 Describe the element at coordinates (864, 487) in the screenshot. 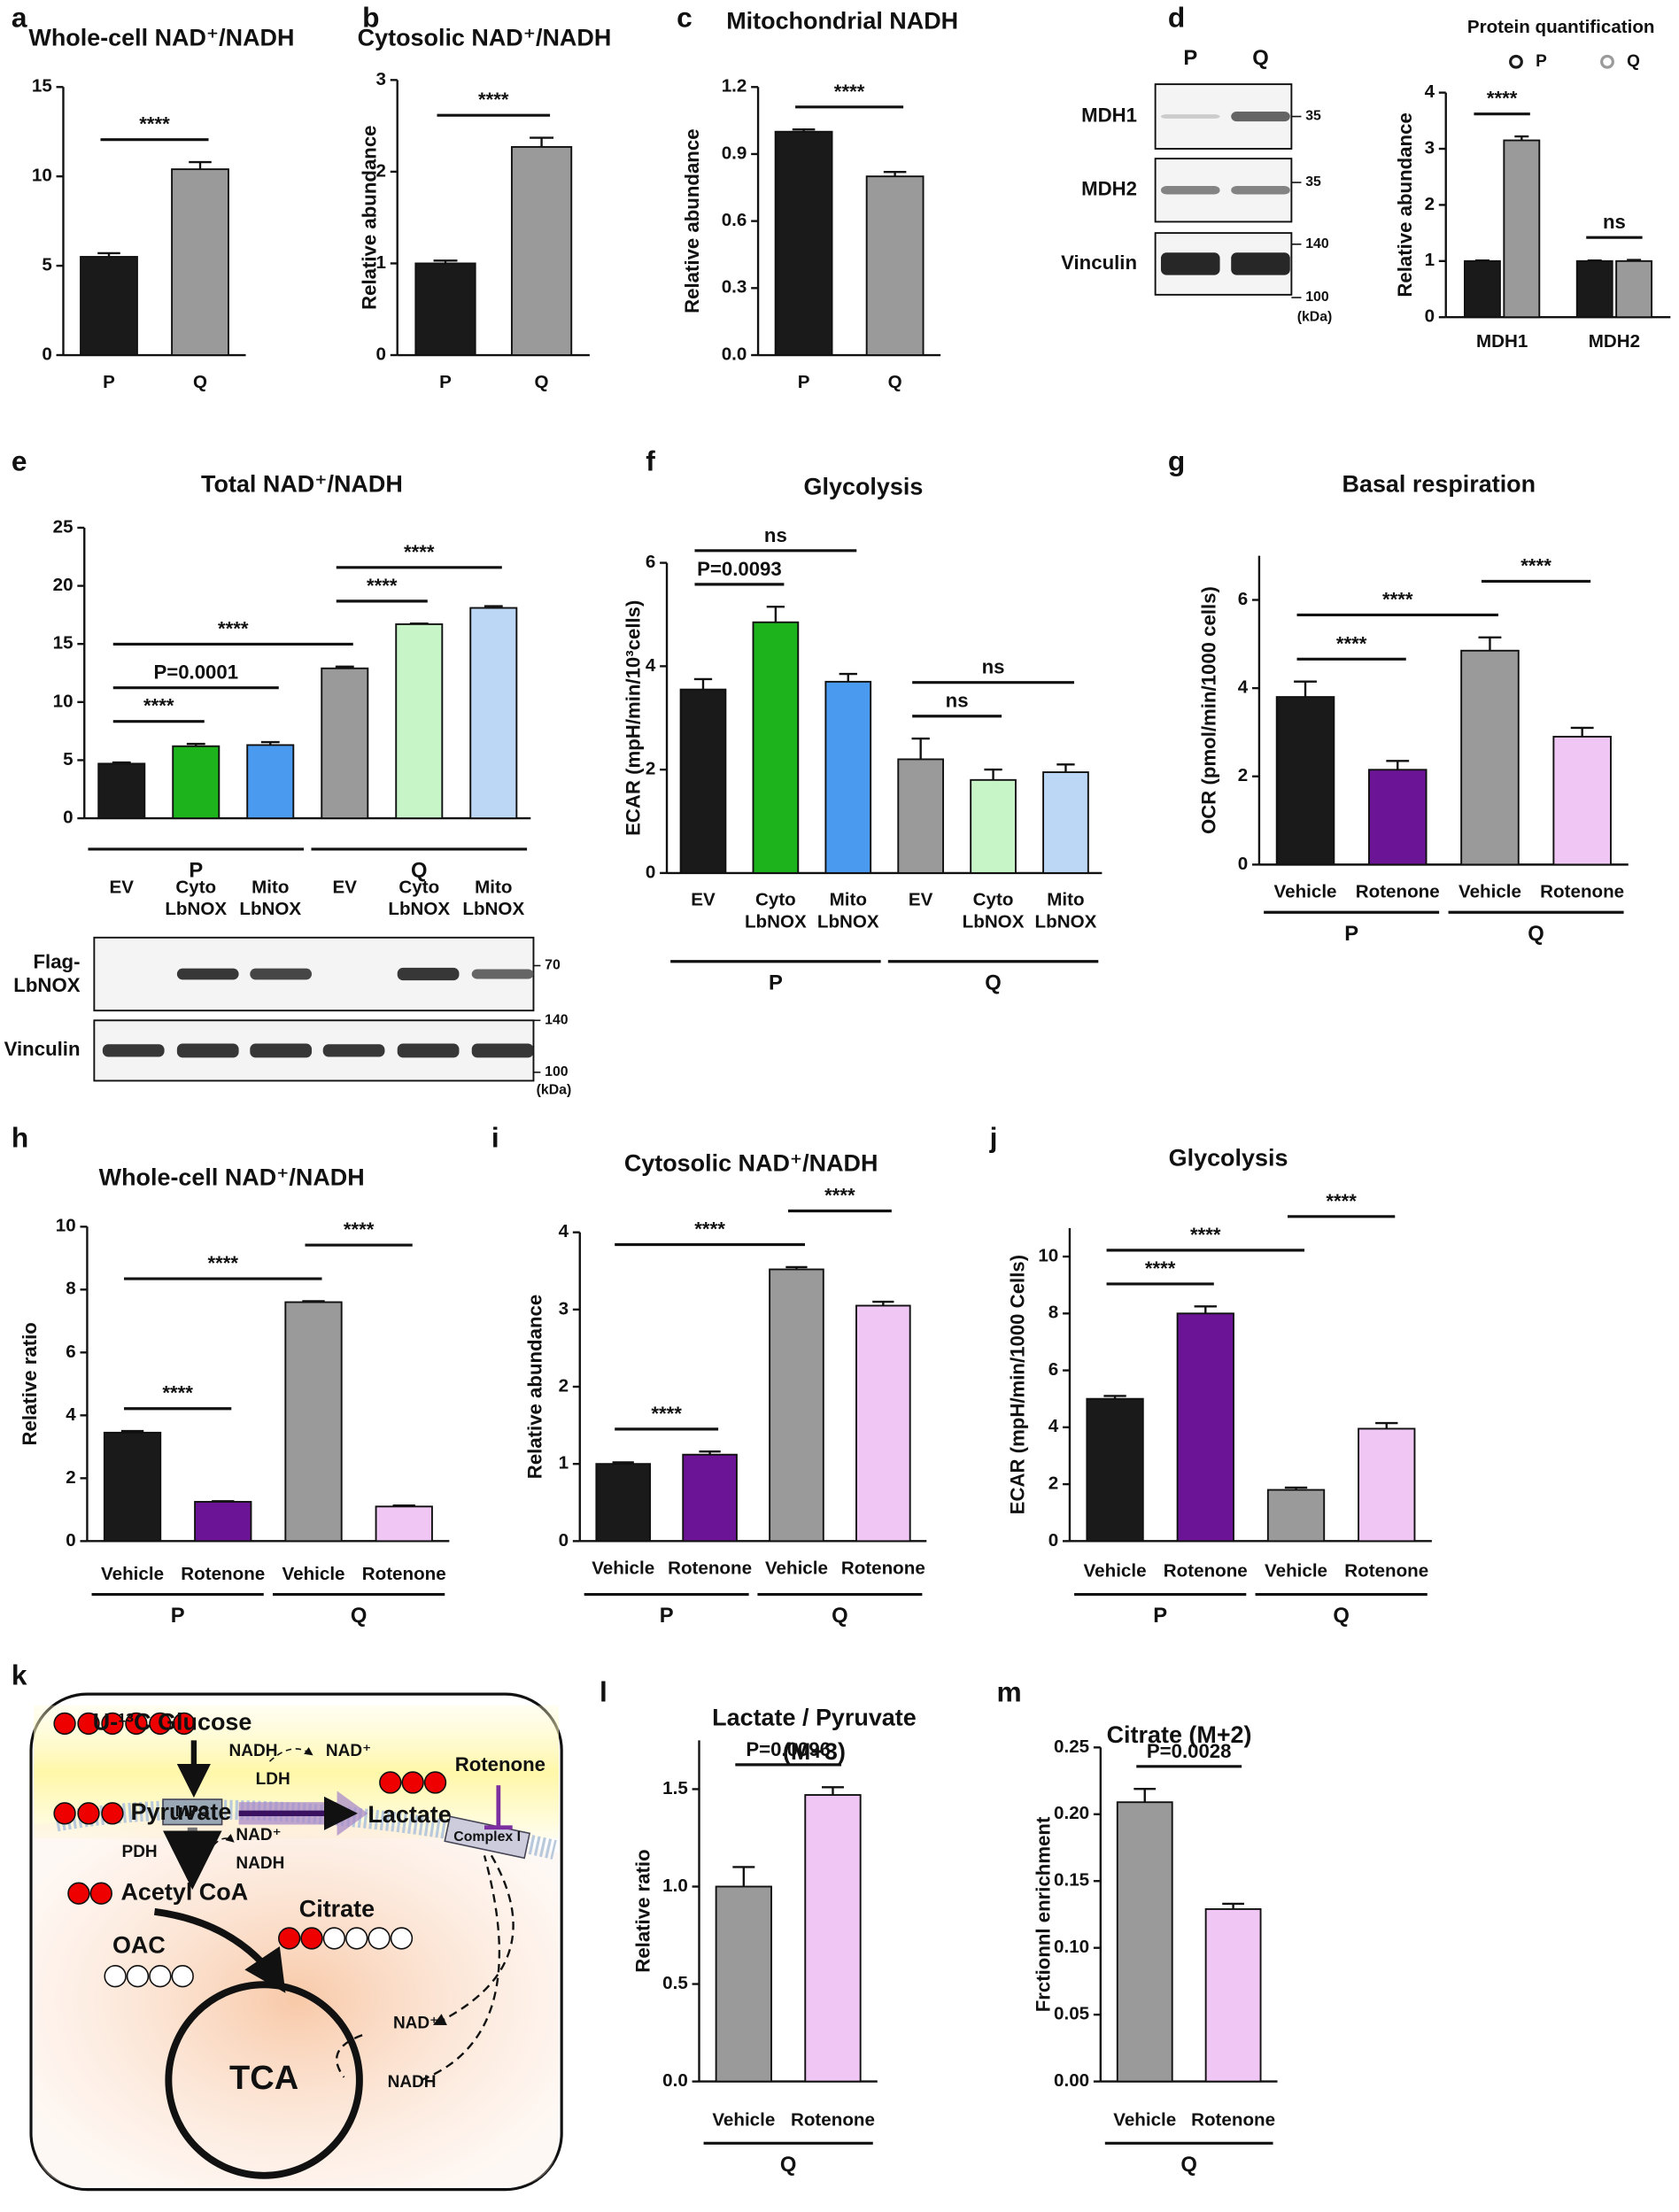

I see `chart-title: Glycolysis` at that location.